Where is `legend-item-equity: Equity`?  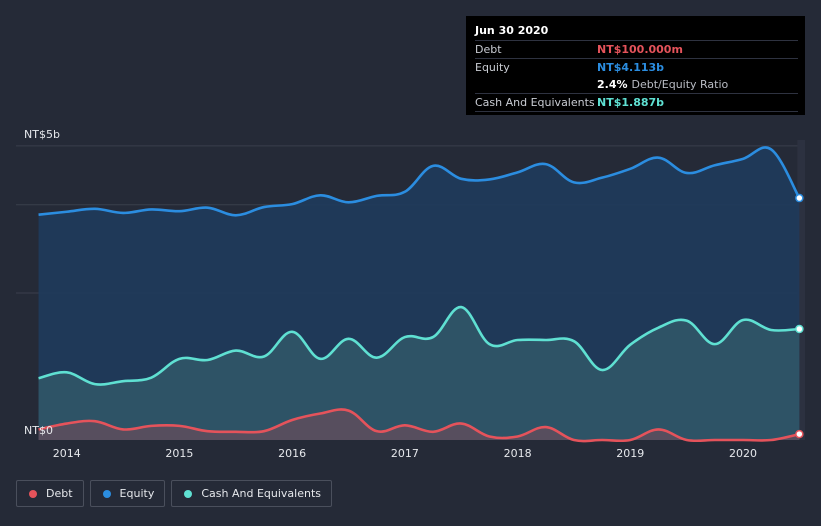
legend-item-equity: Equity is located at coordinates (127, 493).